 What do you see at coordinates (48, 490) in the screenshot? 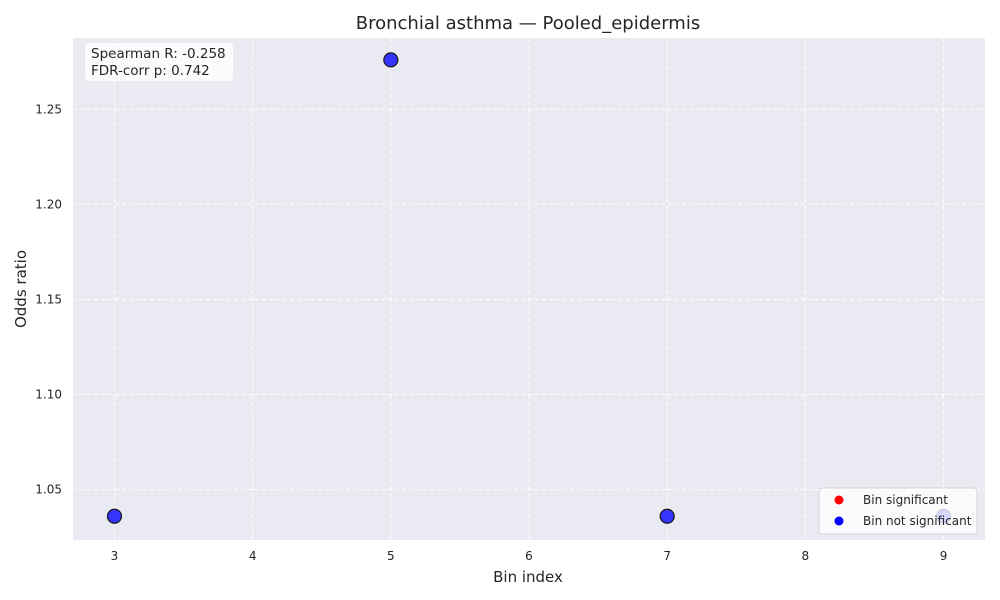
I see `y-tick-label: 1.05` at bounding box center [48, 490].